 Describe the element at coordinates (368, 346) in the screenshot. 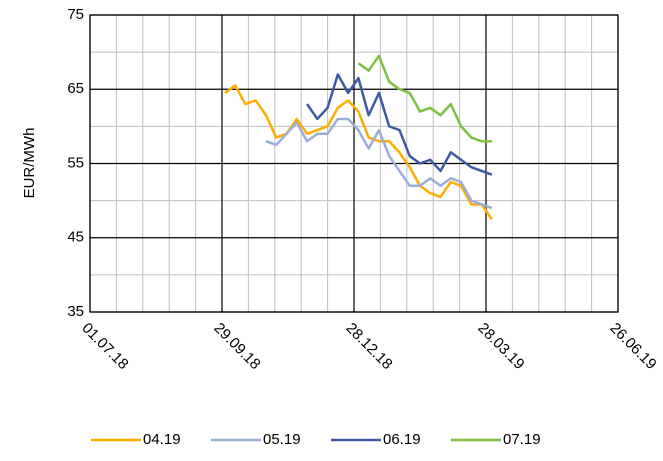

I see `x-tick-label: 28.12.18` at that location.